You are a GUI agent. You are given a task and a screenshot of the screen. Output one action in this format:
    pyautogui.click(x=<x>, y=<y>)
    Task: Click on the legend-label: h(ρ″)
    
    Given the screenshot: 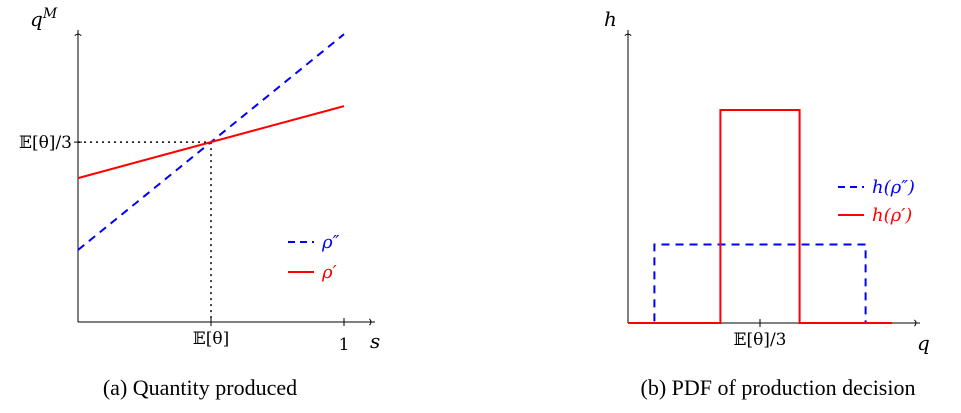 What is the action you would take?
    pyautogui.click(x=893, y=187)
    